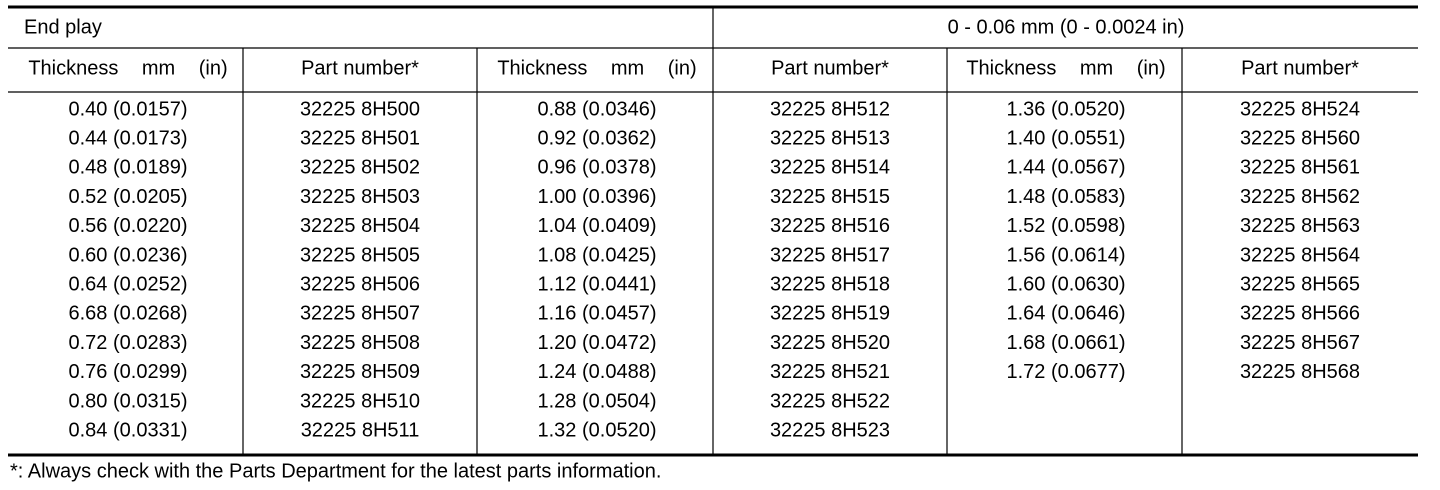 Image resolution: width=1440 pixels, height=490 pixels. What do you see at coordinates (1300, 138) in the screenshot?
I see `part-number-cell: 32225 8H560` at bounding box center [1300, 138].